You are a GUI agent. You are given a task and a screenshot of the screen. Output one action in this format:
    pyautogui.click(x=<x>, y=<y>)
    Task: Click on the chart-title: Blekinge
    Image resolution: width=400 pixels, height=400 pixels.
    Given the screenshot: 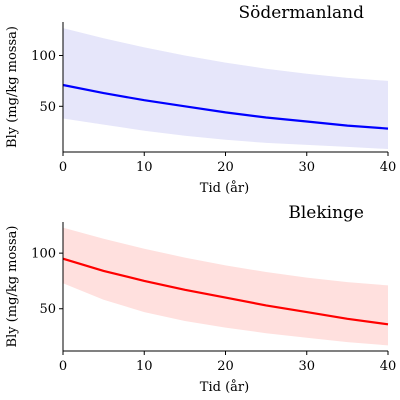 What is the action you would take?
    pyautogui.click(x=326, y=213)
    